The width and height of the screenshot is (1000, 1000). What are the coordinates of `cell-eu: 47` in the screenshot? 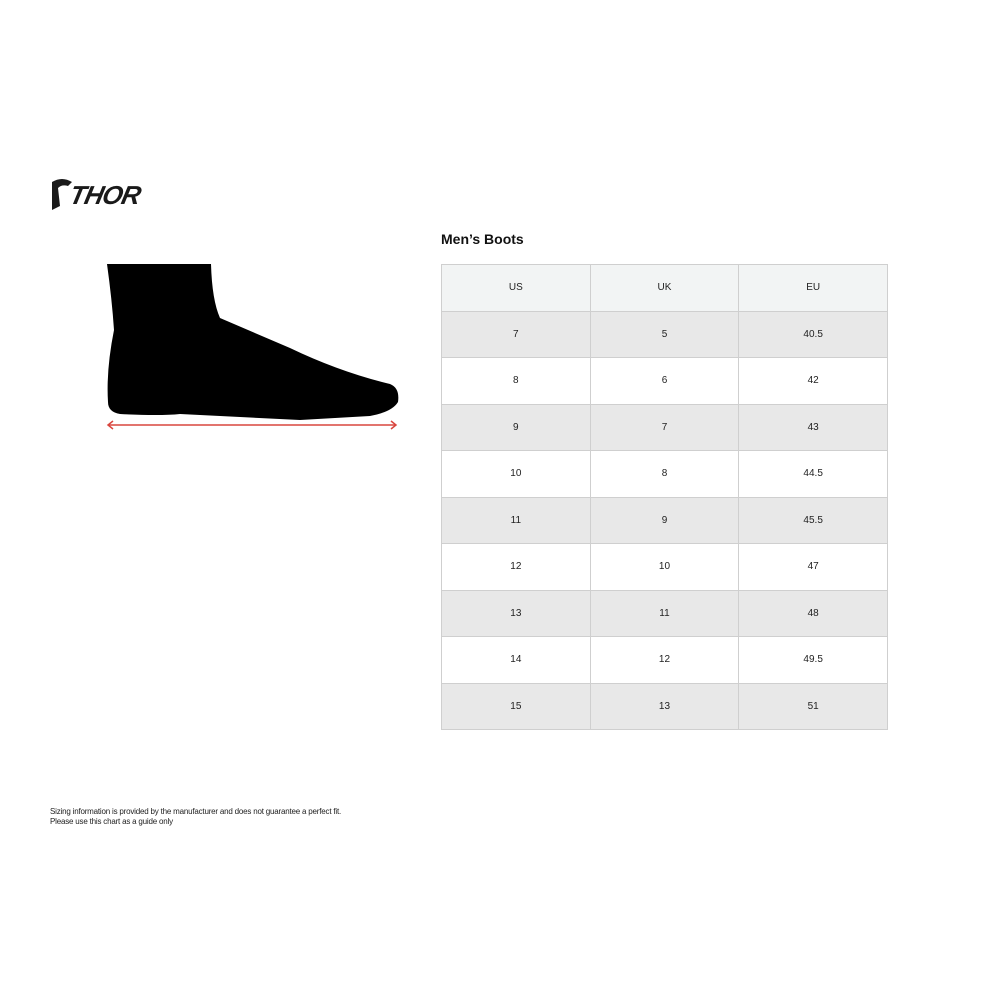 It's located at (813, 567).